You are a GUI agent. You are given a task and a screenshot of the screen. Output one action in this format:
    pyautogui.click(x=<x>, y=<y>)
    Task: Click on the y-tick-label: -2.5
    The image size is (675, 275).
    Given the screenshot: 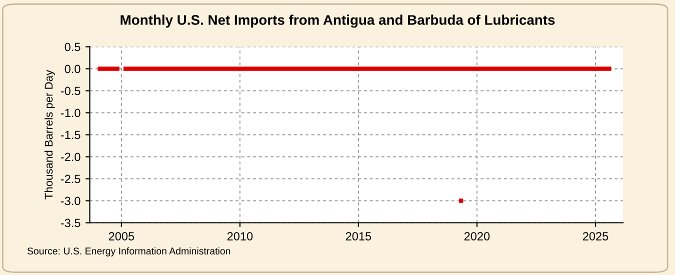 What is the action you would take?
    pyautogui.click(x=70, y=179)
    